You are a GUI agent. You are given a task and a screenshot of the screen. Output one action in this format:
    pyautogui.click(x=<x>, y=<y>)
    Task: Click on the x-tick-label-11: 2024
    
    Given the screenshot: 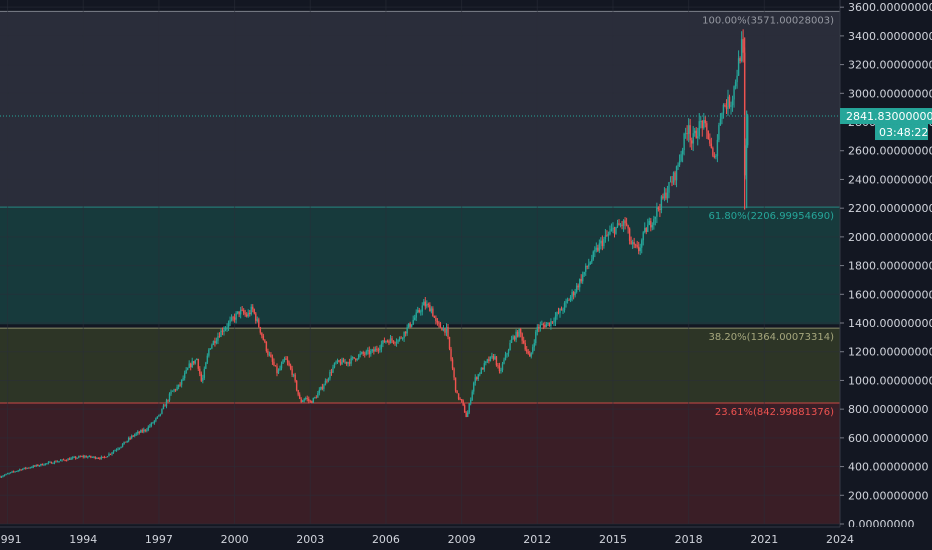 What is the action you would take?
    pyautogui.click(x=840, y=539)
    